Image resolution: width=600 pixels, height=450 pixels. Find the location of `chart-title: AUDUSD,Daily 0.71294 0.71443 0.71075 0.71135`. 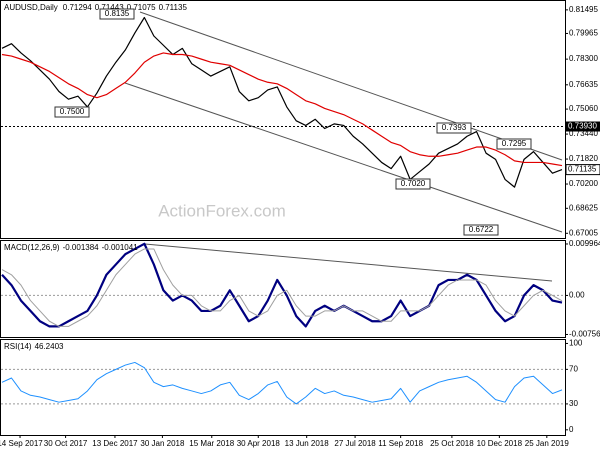

chart-title: AUDUSD,Daily 0.71294 0.71443 0.71075 0.71135 is located at coordinates (95, 7).